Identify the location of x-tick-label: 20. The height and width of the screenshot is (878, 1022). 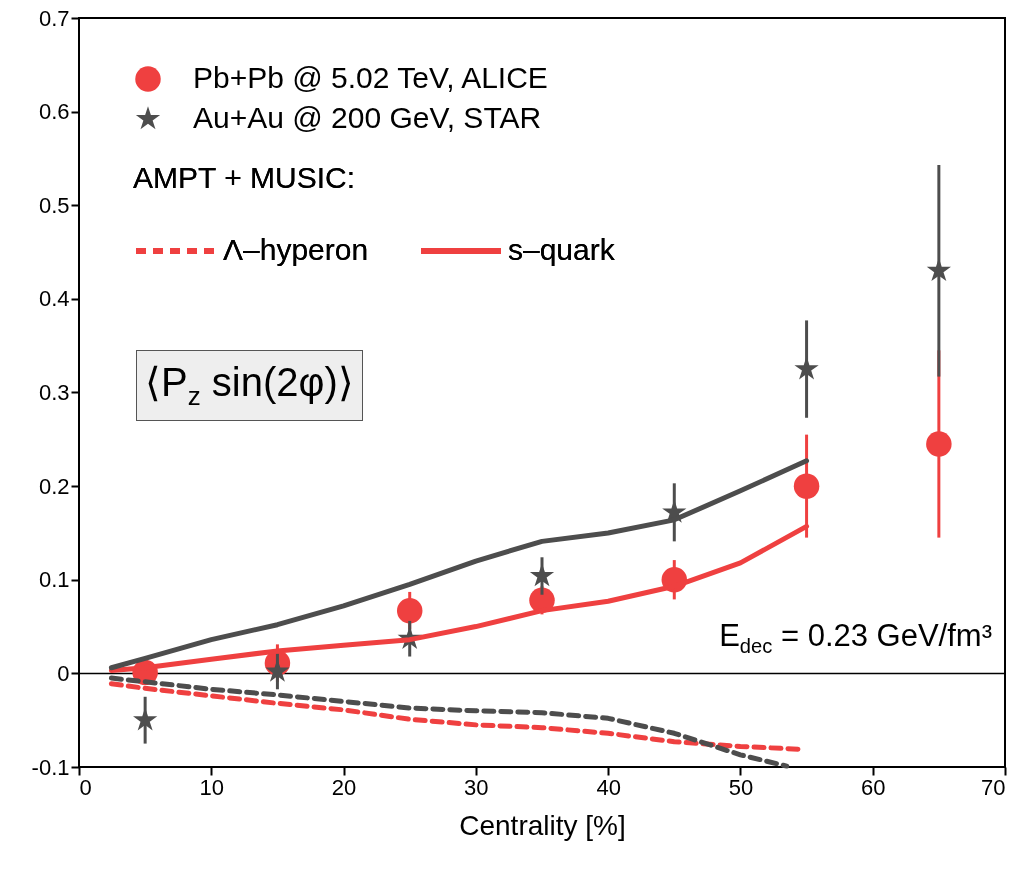
(344, 787).